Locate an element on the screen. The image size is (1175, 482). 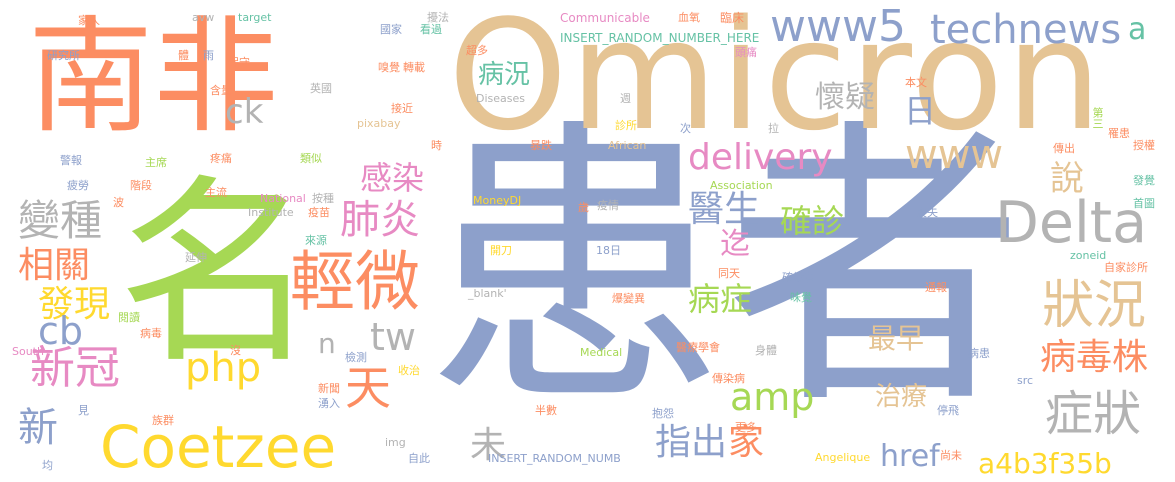
cloud-word: 均 is located at coordinates (47, 465).